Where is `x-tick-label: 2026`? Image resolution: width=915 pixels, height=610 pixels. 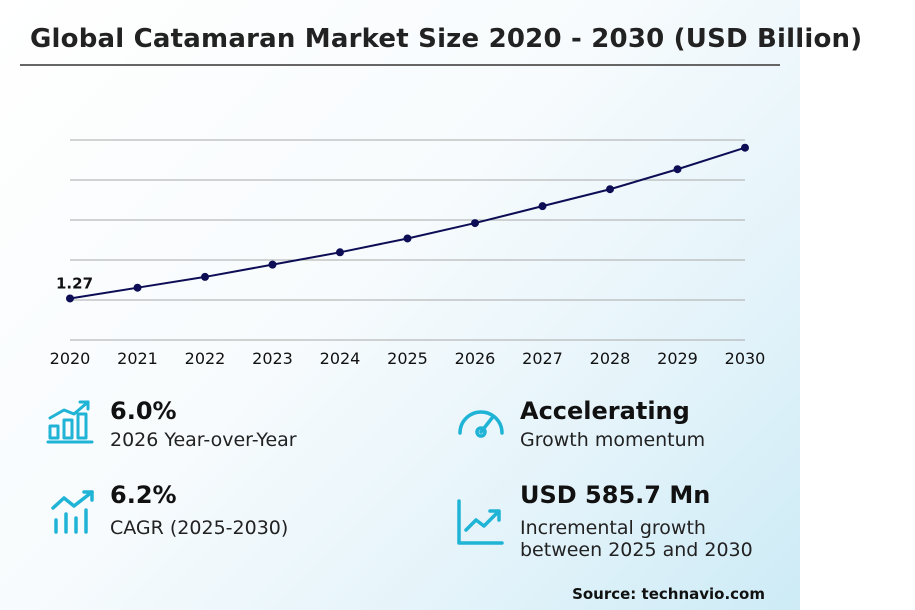
x-tick-label: 2026 is located at coordinates (475, 358).